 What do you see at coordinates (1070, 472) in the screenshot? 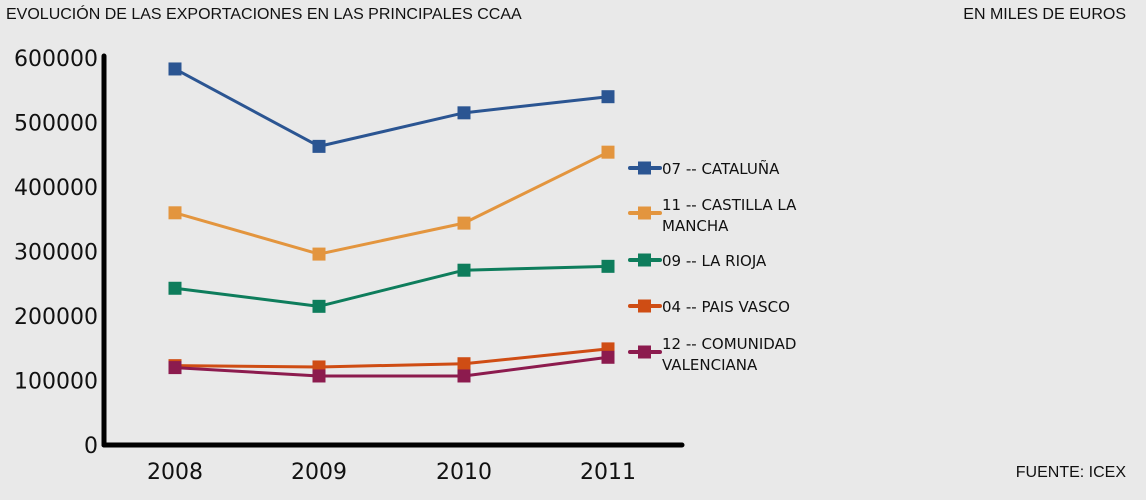
I see `source-label: FUENTE: ICEX` at bounding box center [1070, 472].